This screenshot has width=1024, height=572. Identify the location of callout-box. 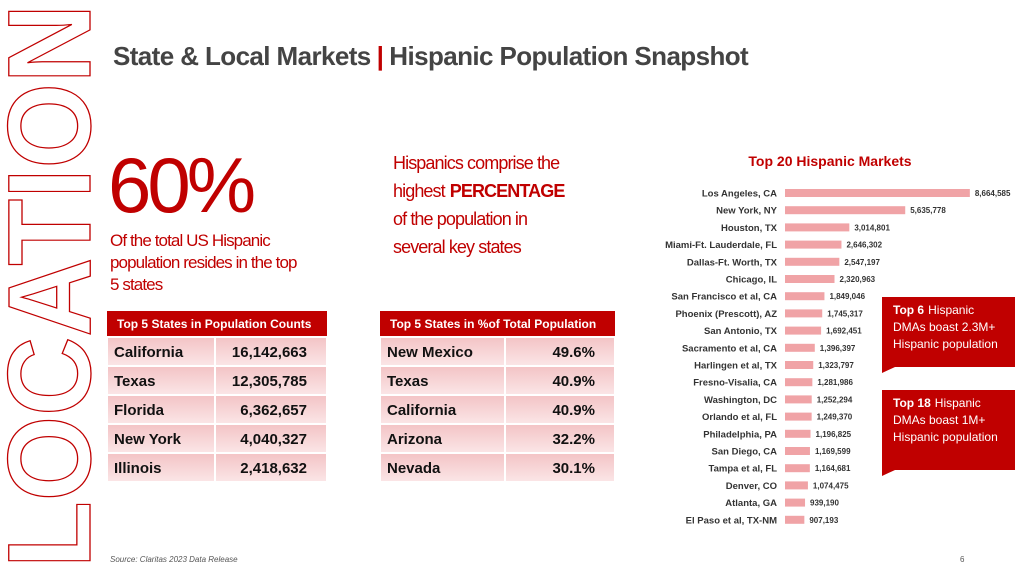
(948, 433).